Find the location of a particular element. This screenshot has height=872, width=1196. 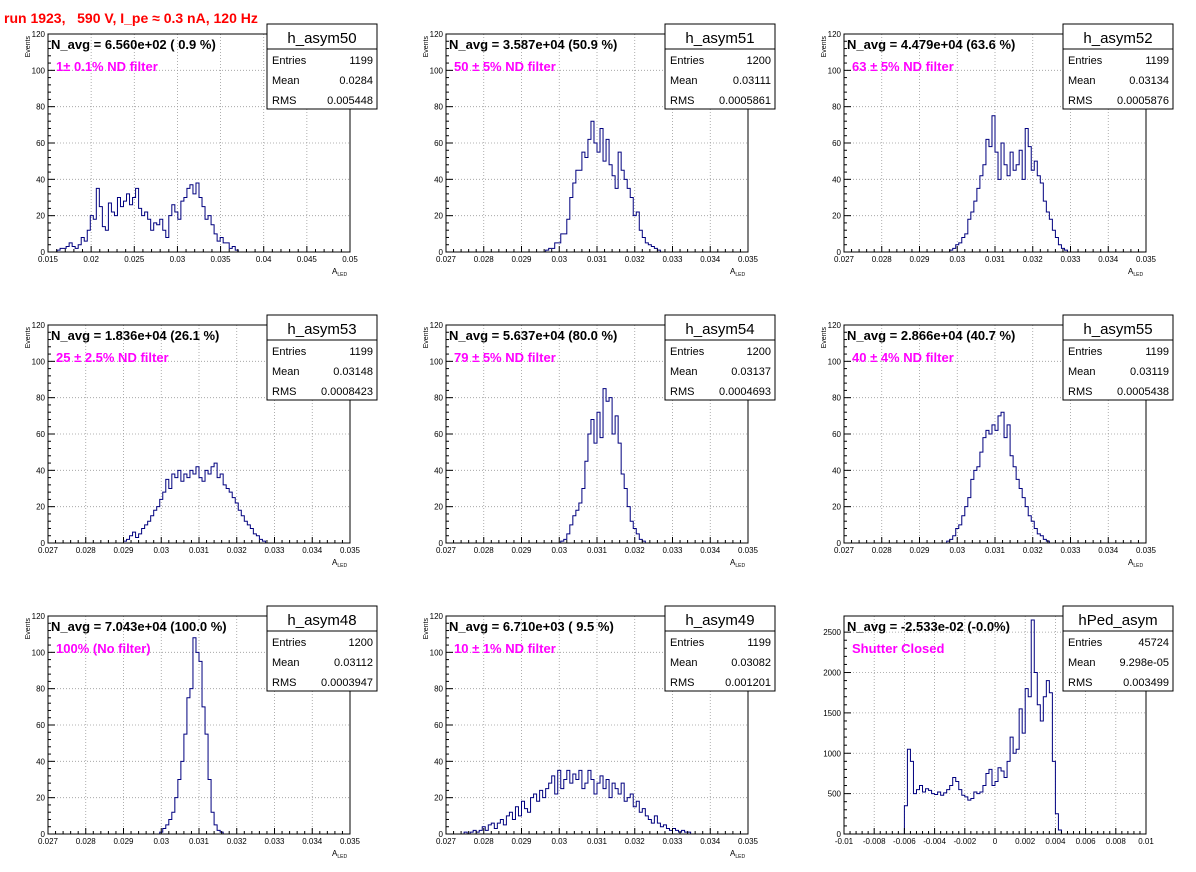

x-tick-label: 0.045 is located at coordinates (307, 259).